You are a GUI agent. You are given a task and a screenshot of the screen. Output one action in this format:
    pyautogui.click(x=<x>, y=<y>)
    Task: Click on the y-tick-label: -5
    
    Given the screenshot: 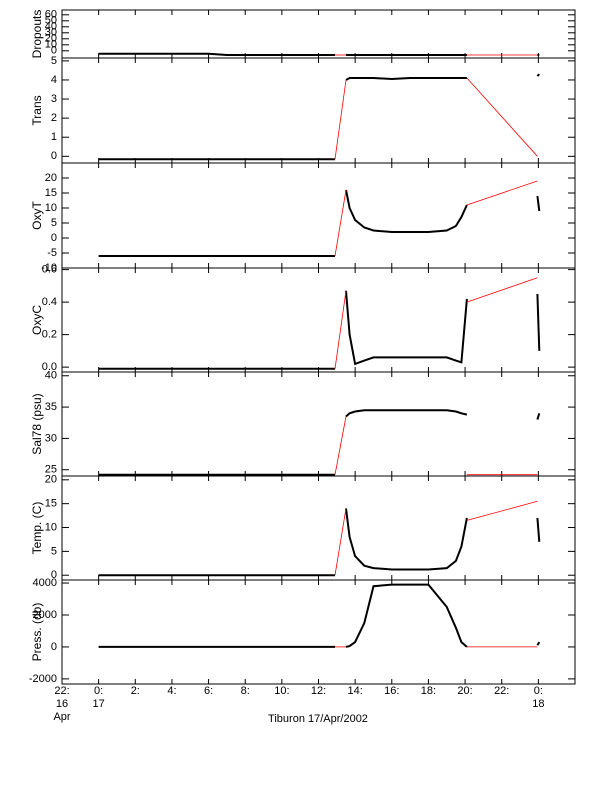 What is the action you would take?
    pyautogui.click(x=52, y=253)
    